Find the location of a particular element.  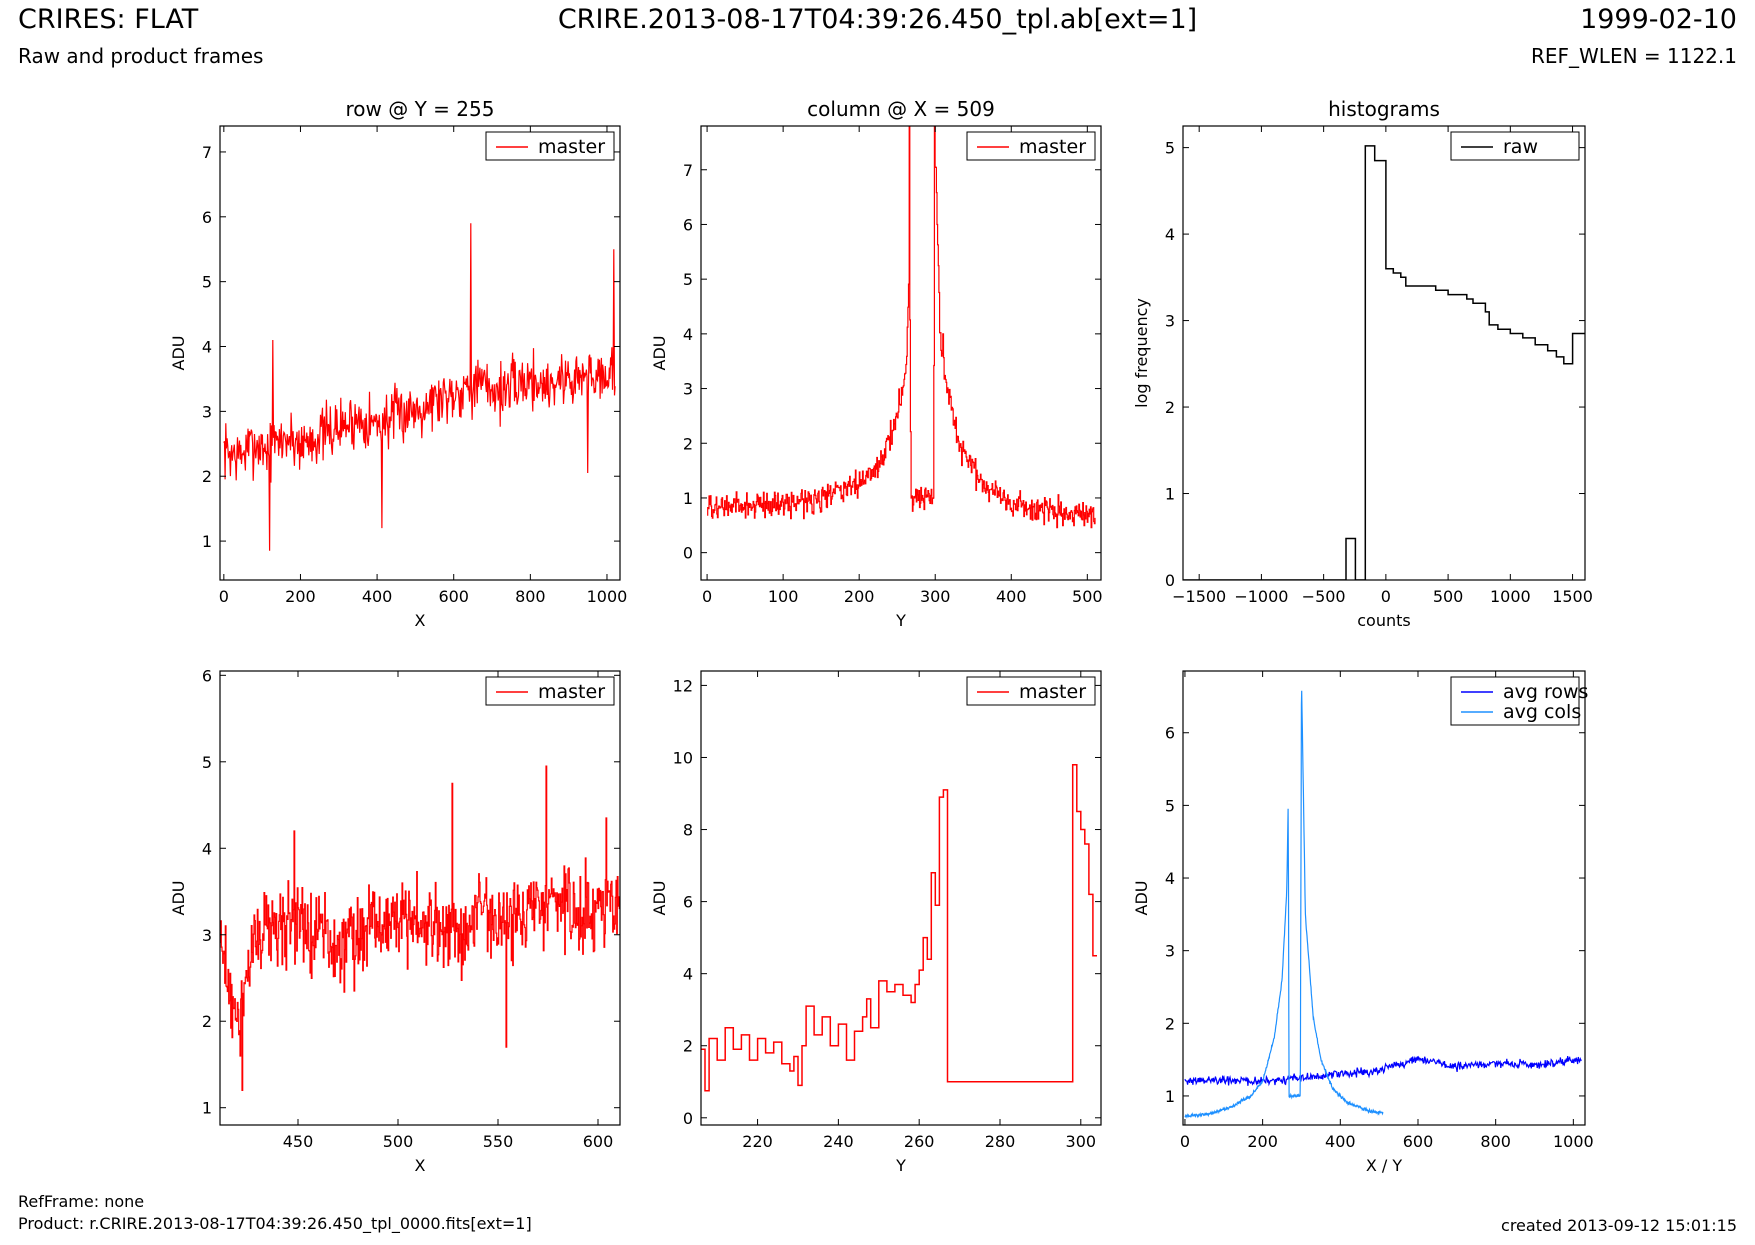

legend-label: raw is located at coordinates (1520, 147).